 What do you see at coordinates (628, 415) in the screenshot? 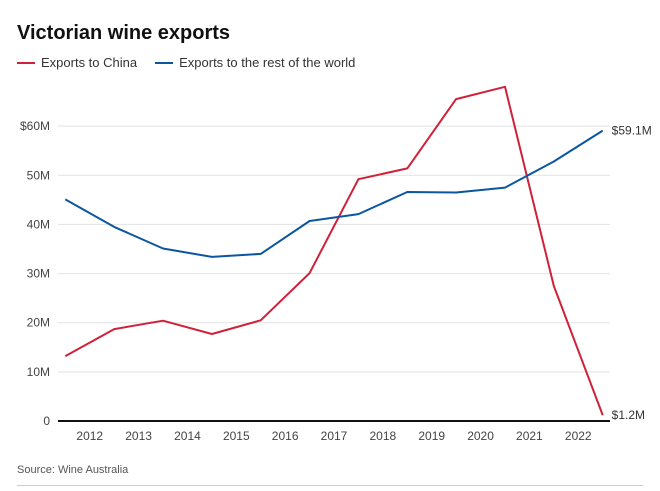
I see `end-label-china: $1.2M` at bounding box center [628, 415].